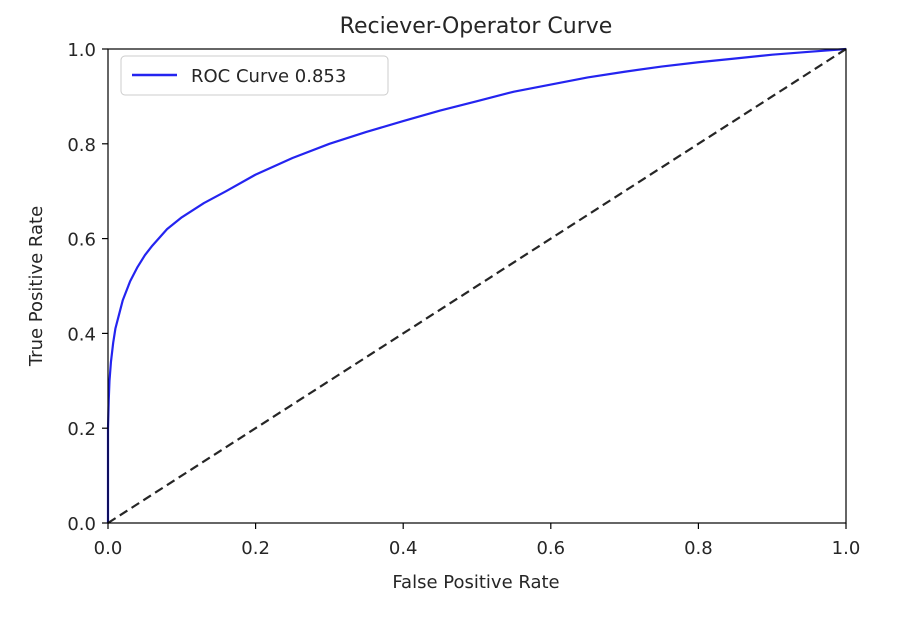  What do you see at coordinates (81, 145) in the screenshot?
I see `y-tick-label: 0.8` at bounding box center [81, 145].